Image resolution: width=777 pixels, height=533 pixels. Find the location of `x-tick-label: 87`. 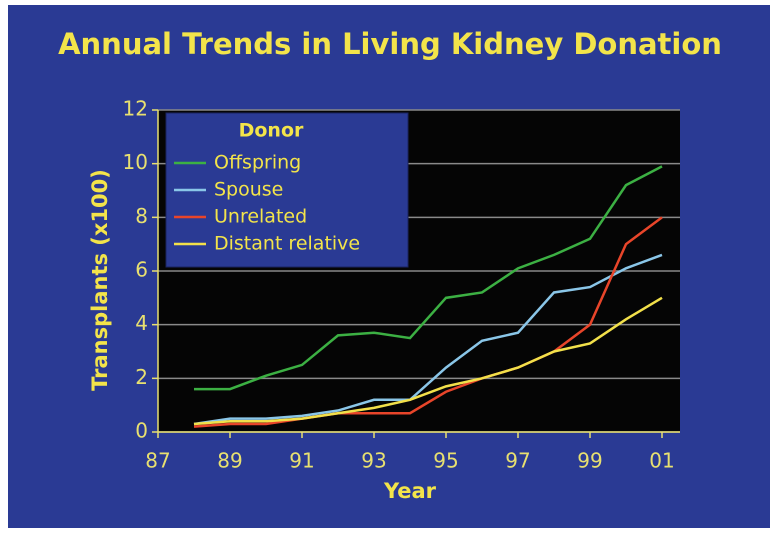

x-tick-label: 87 is located at coordinates (157, 461).